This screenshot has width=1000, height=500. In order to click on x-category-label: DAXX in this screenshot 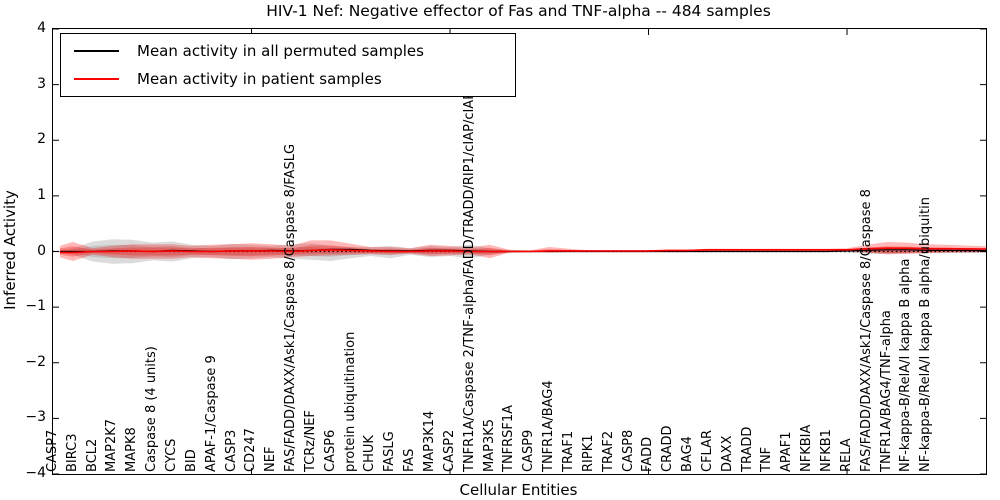, I will do `click(727, 454)`.